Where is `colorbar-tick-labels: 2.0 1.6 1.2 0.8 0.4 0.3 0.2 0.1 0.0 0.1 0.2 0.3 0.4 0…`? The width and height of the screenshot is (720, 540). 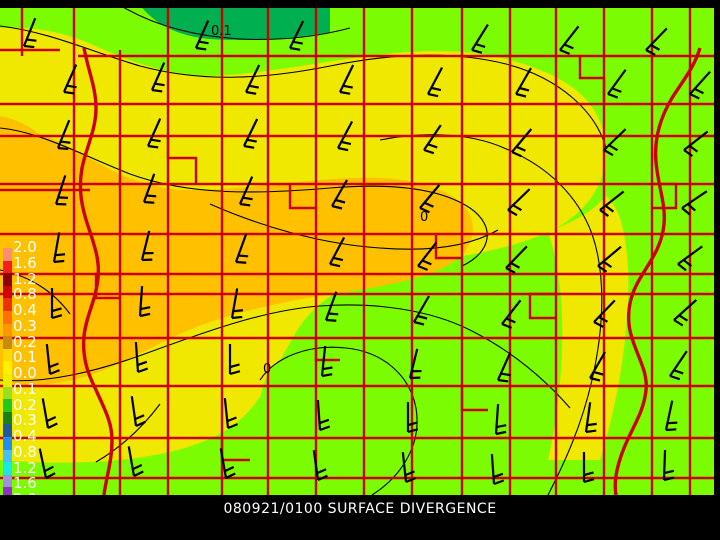 colorbar-tick-labels: 2.0 1.6 1.2 0.8 0.4 0.3 0.2 0.1 0.0 0.1 0.2 0.3 0.4 0… is located at coordinates (35, 373).